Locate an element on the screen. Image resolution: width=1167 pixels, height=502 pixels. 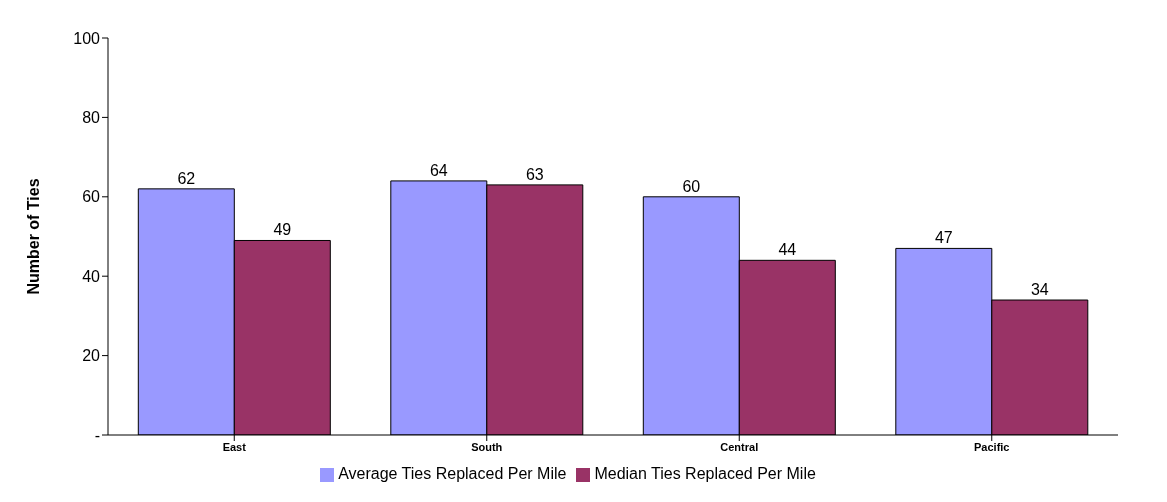
legend-label: Average Ties Replaced Per Mile is located at coordinates (452, 473).